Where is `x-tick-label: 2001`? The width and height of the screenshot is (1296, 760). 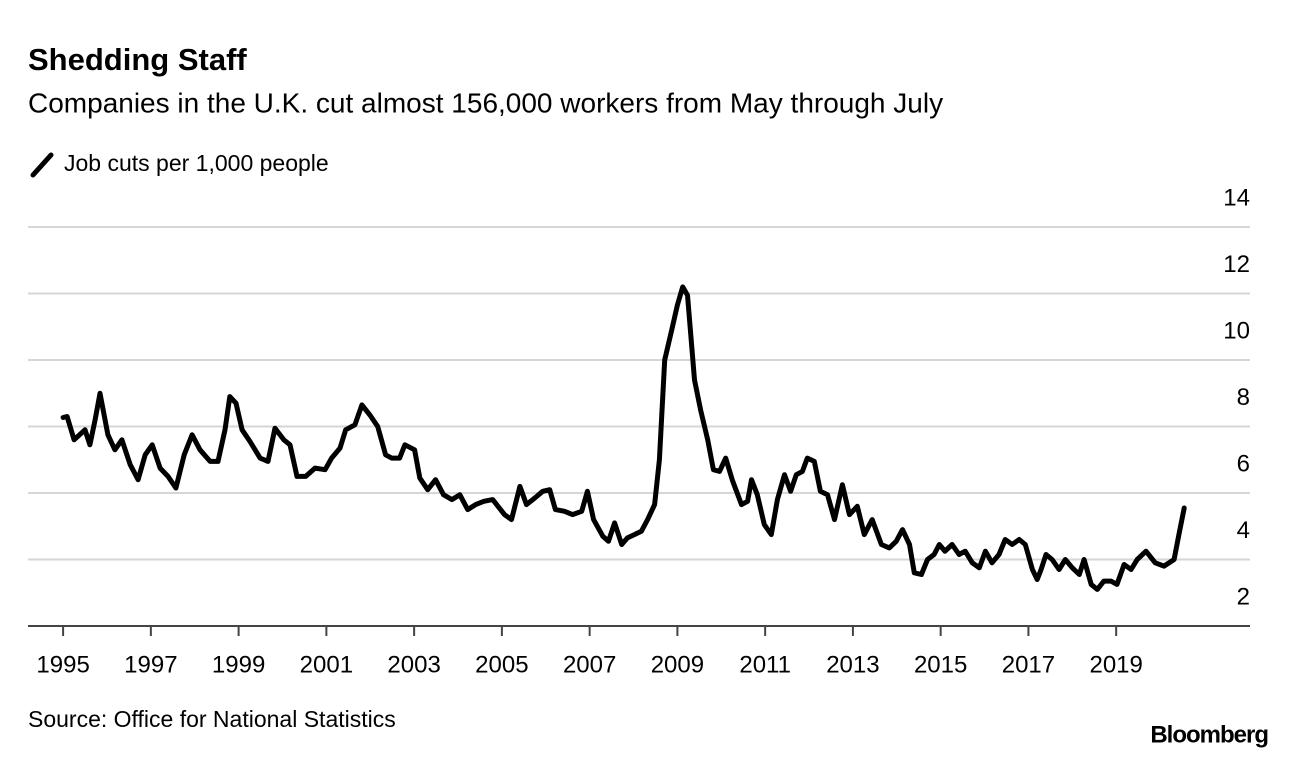 x-tick-label: 2001 is located at coordinates (326, 664).